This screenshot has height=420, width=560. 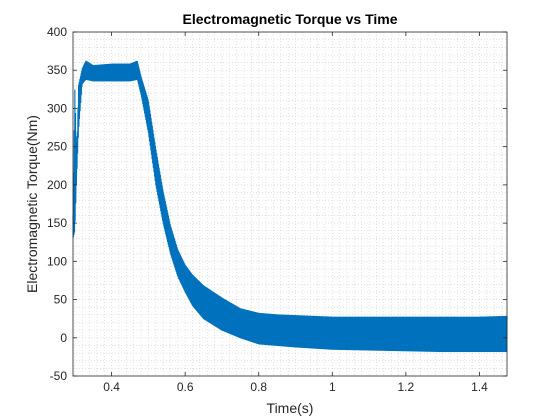 I want to click on y-tick-label: 50, so click(x=61, y=300).